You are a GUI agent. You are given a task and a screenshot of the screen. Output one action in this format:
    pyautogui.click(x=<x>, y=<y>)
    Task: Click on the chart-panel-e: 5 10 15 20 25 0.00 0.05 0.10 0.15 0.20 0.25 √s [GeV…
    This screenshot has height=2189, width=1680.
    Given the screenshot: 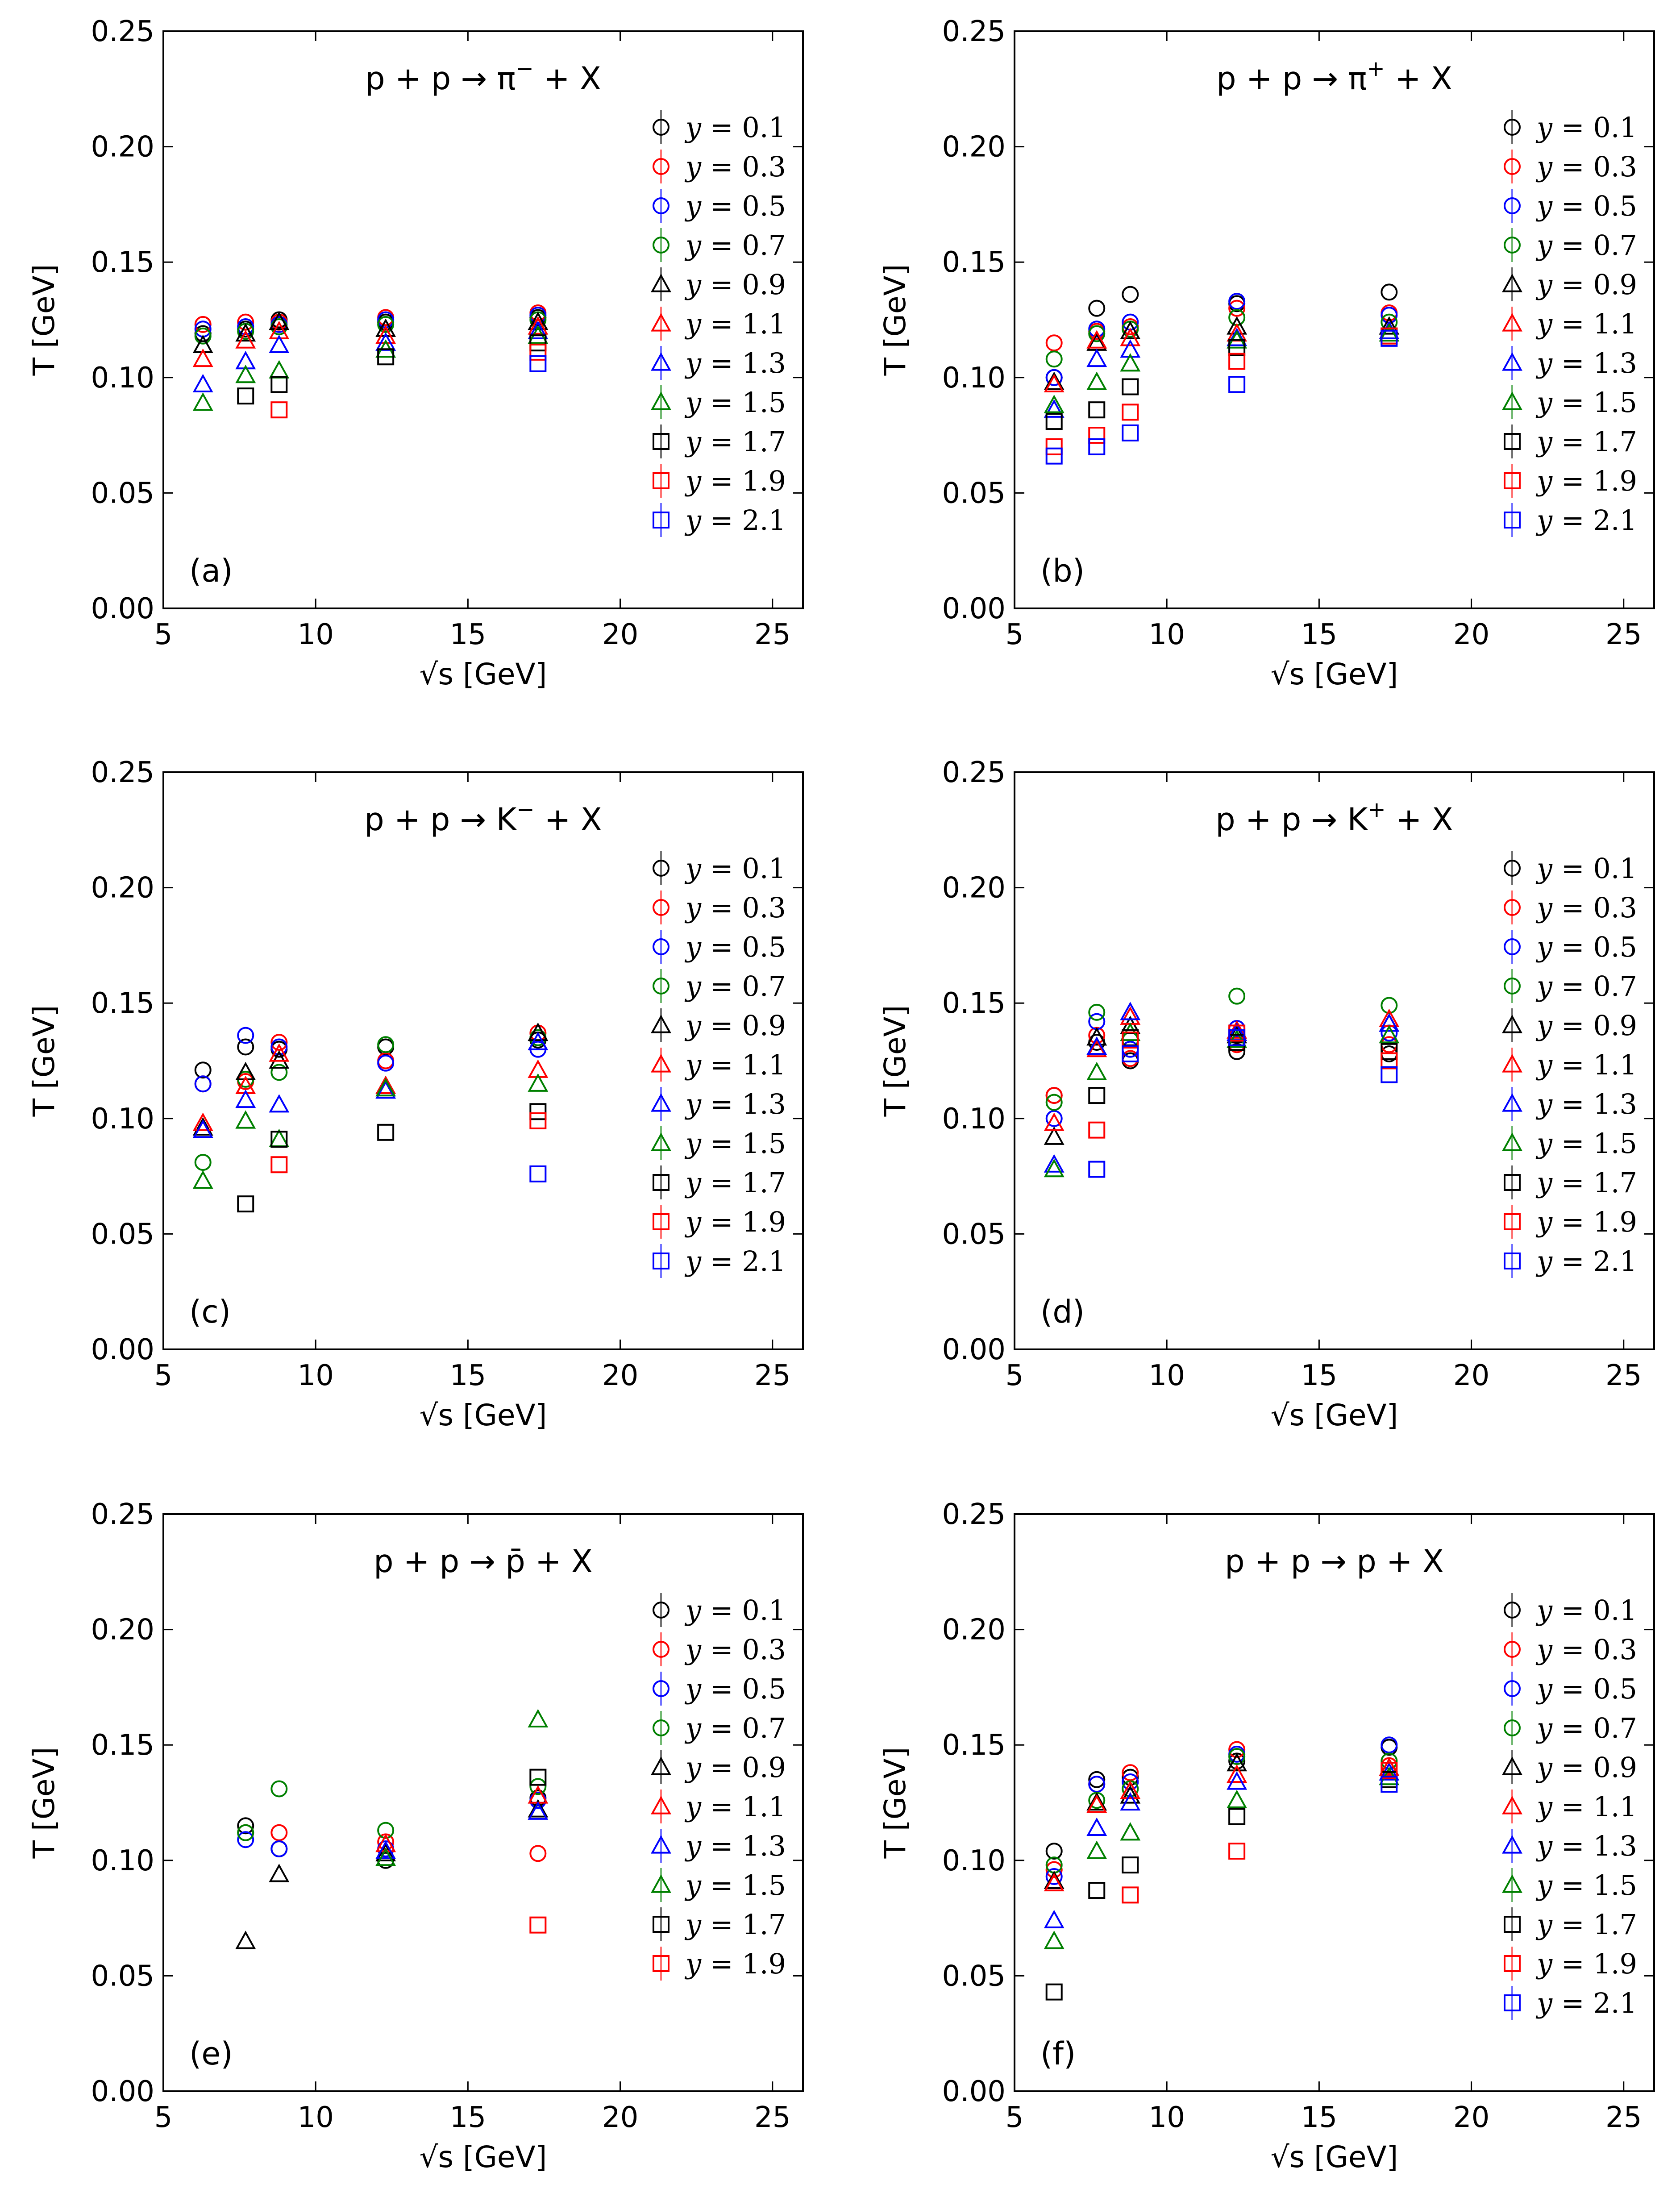 What is the action you would take?
    pyautogui.click(x=416, y=1836)
    